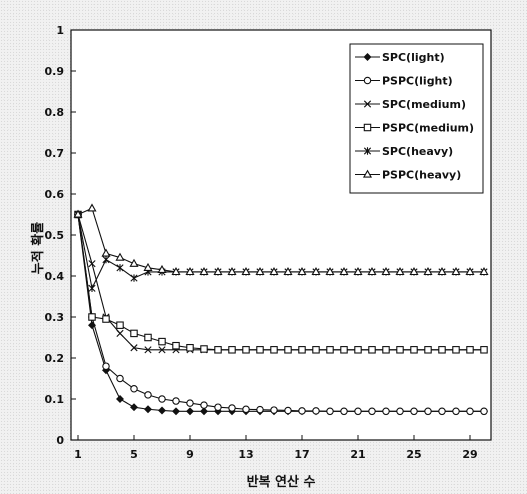 This screenshot has height=494, width=527. I want to click on legend-box, so click(416, 118).